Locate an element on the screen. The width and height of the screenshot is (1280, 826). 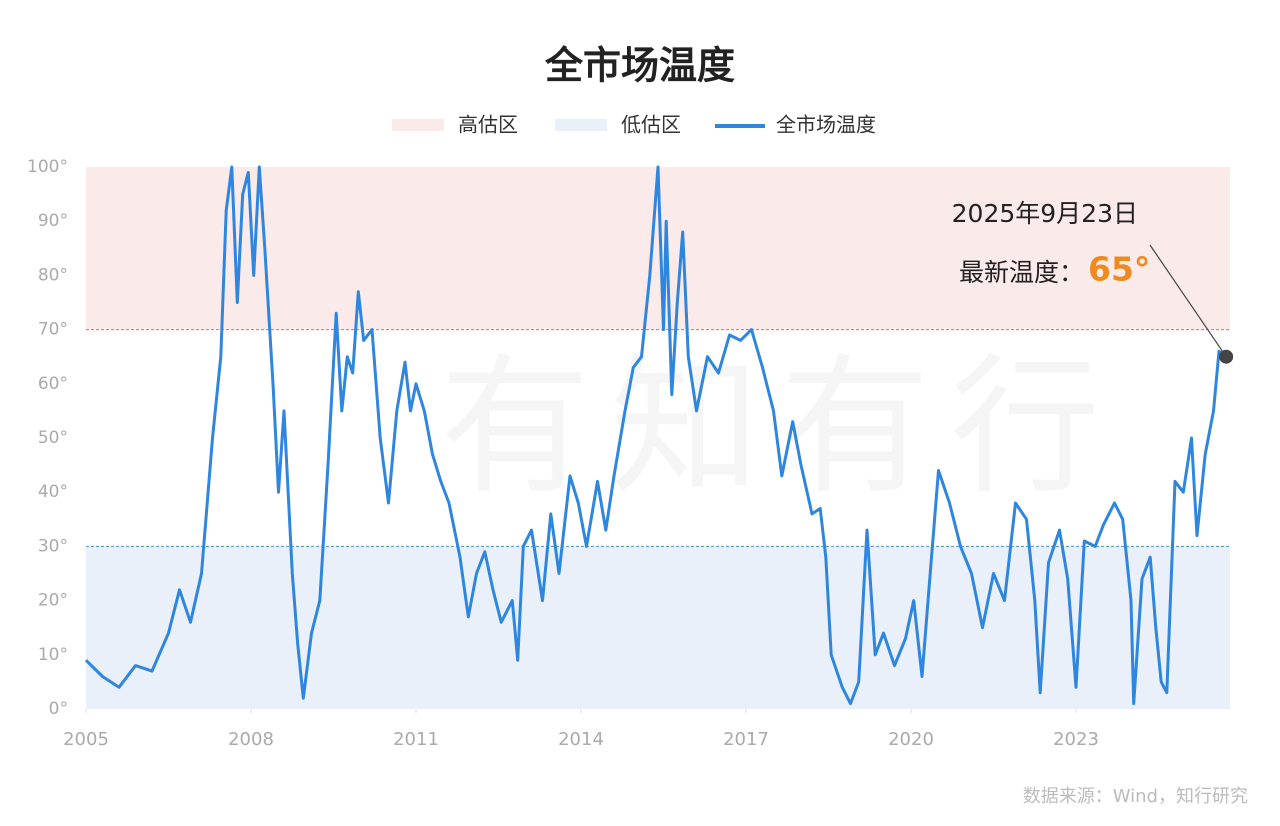
x-tick-label: 2017 is located at coordinates (746, 739).